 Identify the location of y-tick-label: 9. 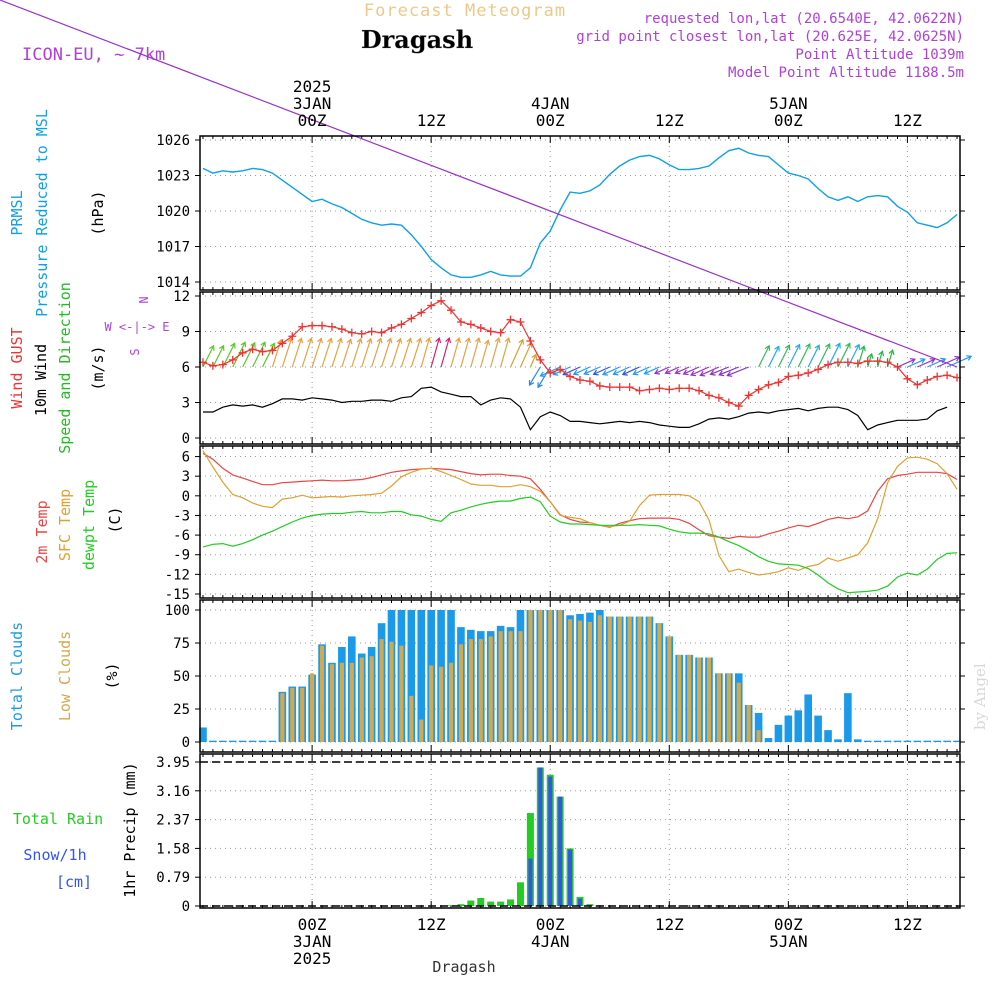
(186, 333).